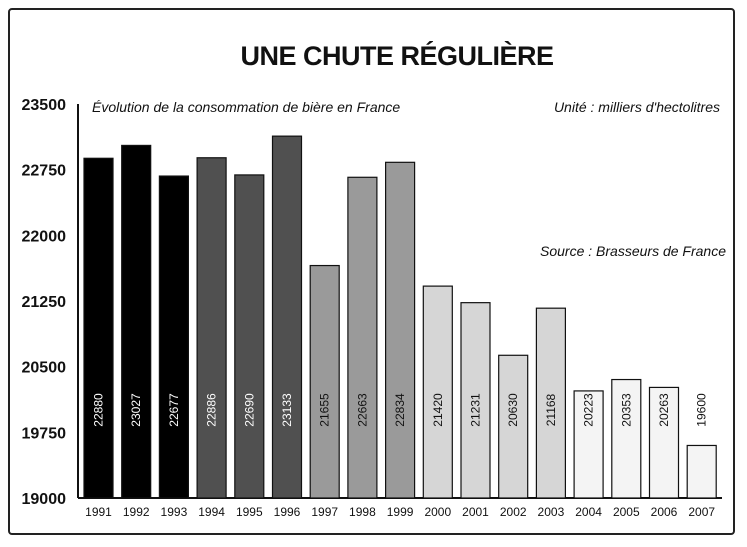  Describe the element at coordinates (362, 337) in the screenshot. I see `bar-1998` at that location.